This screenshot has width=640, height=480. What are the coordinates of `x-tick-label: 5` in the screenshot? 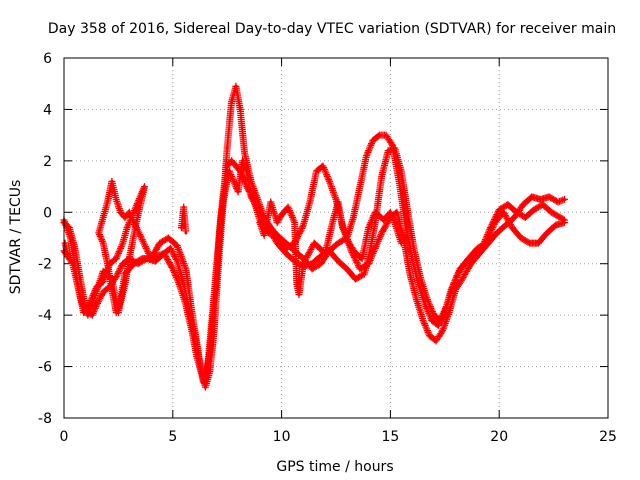 It's located at (172, 437).